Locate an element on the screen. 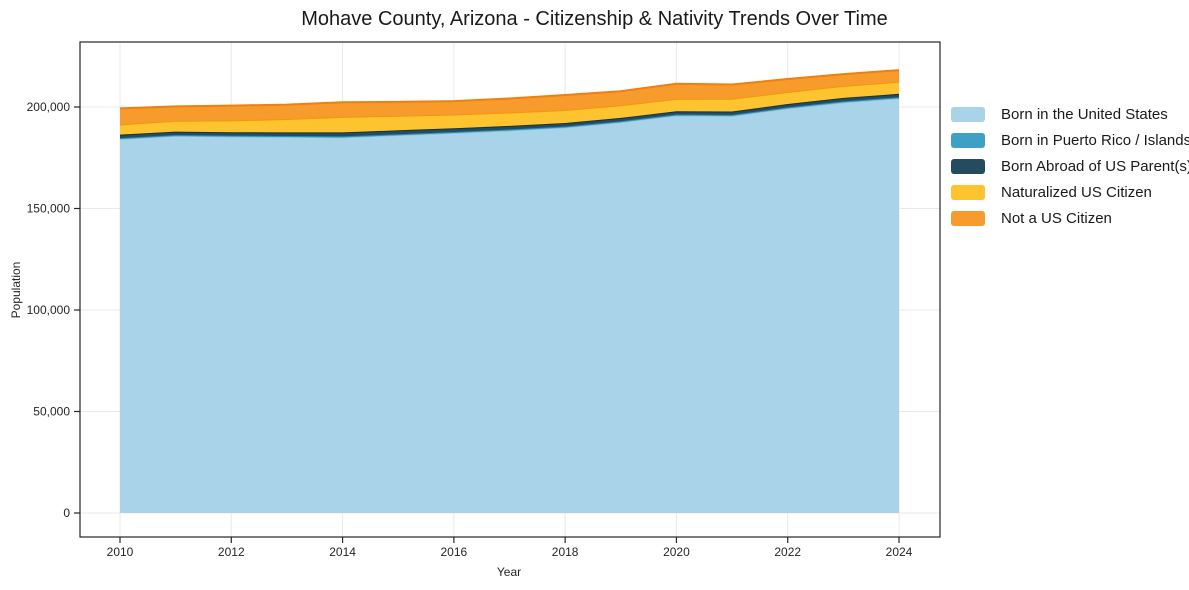  area-not-a-us-citizen is located at coordinates (509, 97).